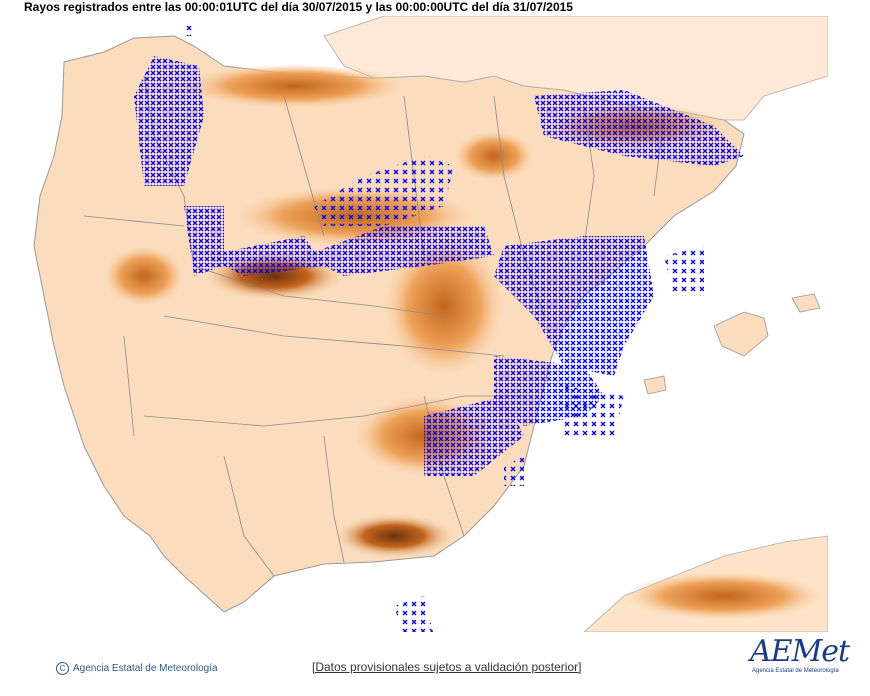 Image resolution: width=870 pixels, height=696 pixels. What do you see at coordinates (800, 651) in the screenshot?
I see `logo-wordmark: AEMet` at bounding box center [800, 651].